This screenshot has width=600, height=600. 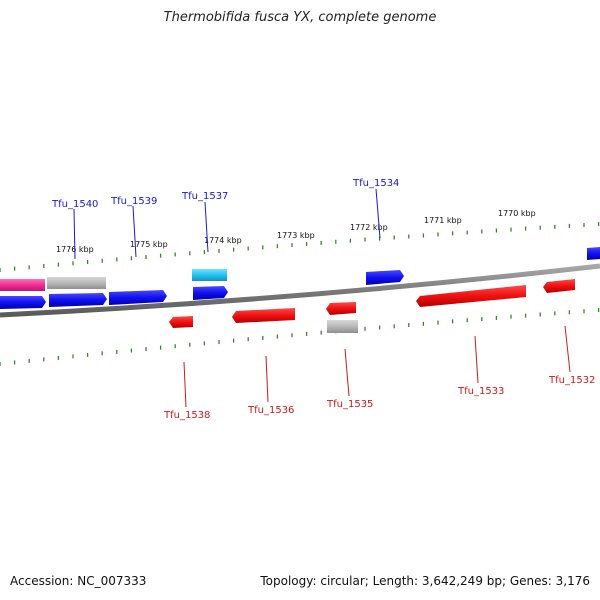 I want to click on inner-tick-ring, so click(x=300, y=337).